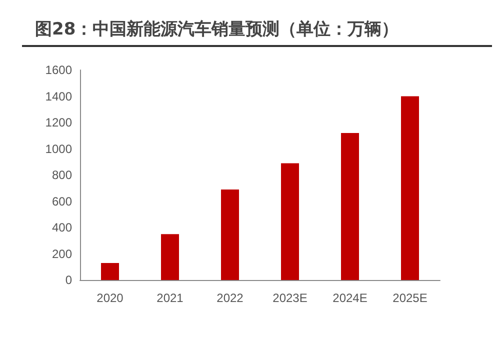 The image size is (504, 337). I want to click on x-tick-label: 2023E, so click(290, 298).